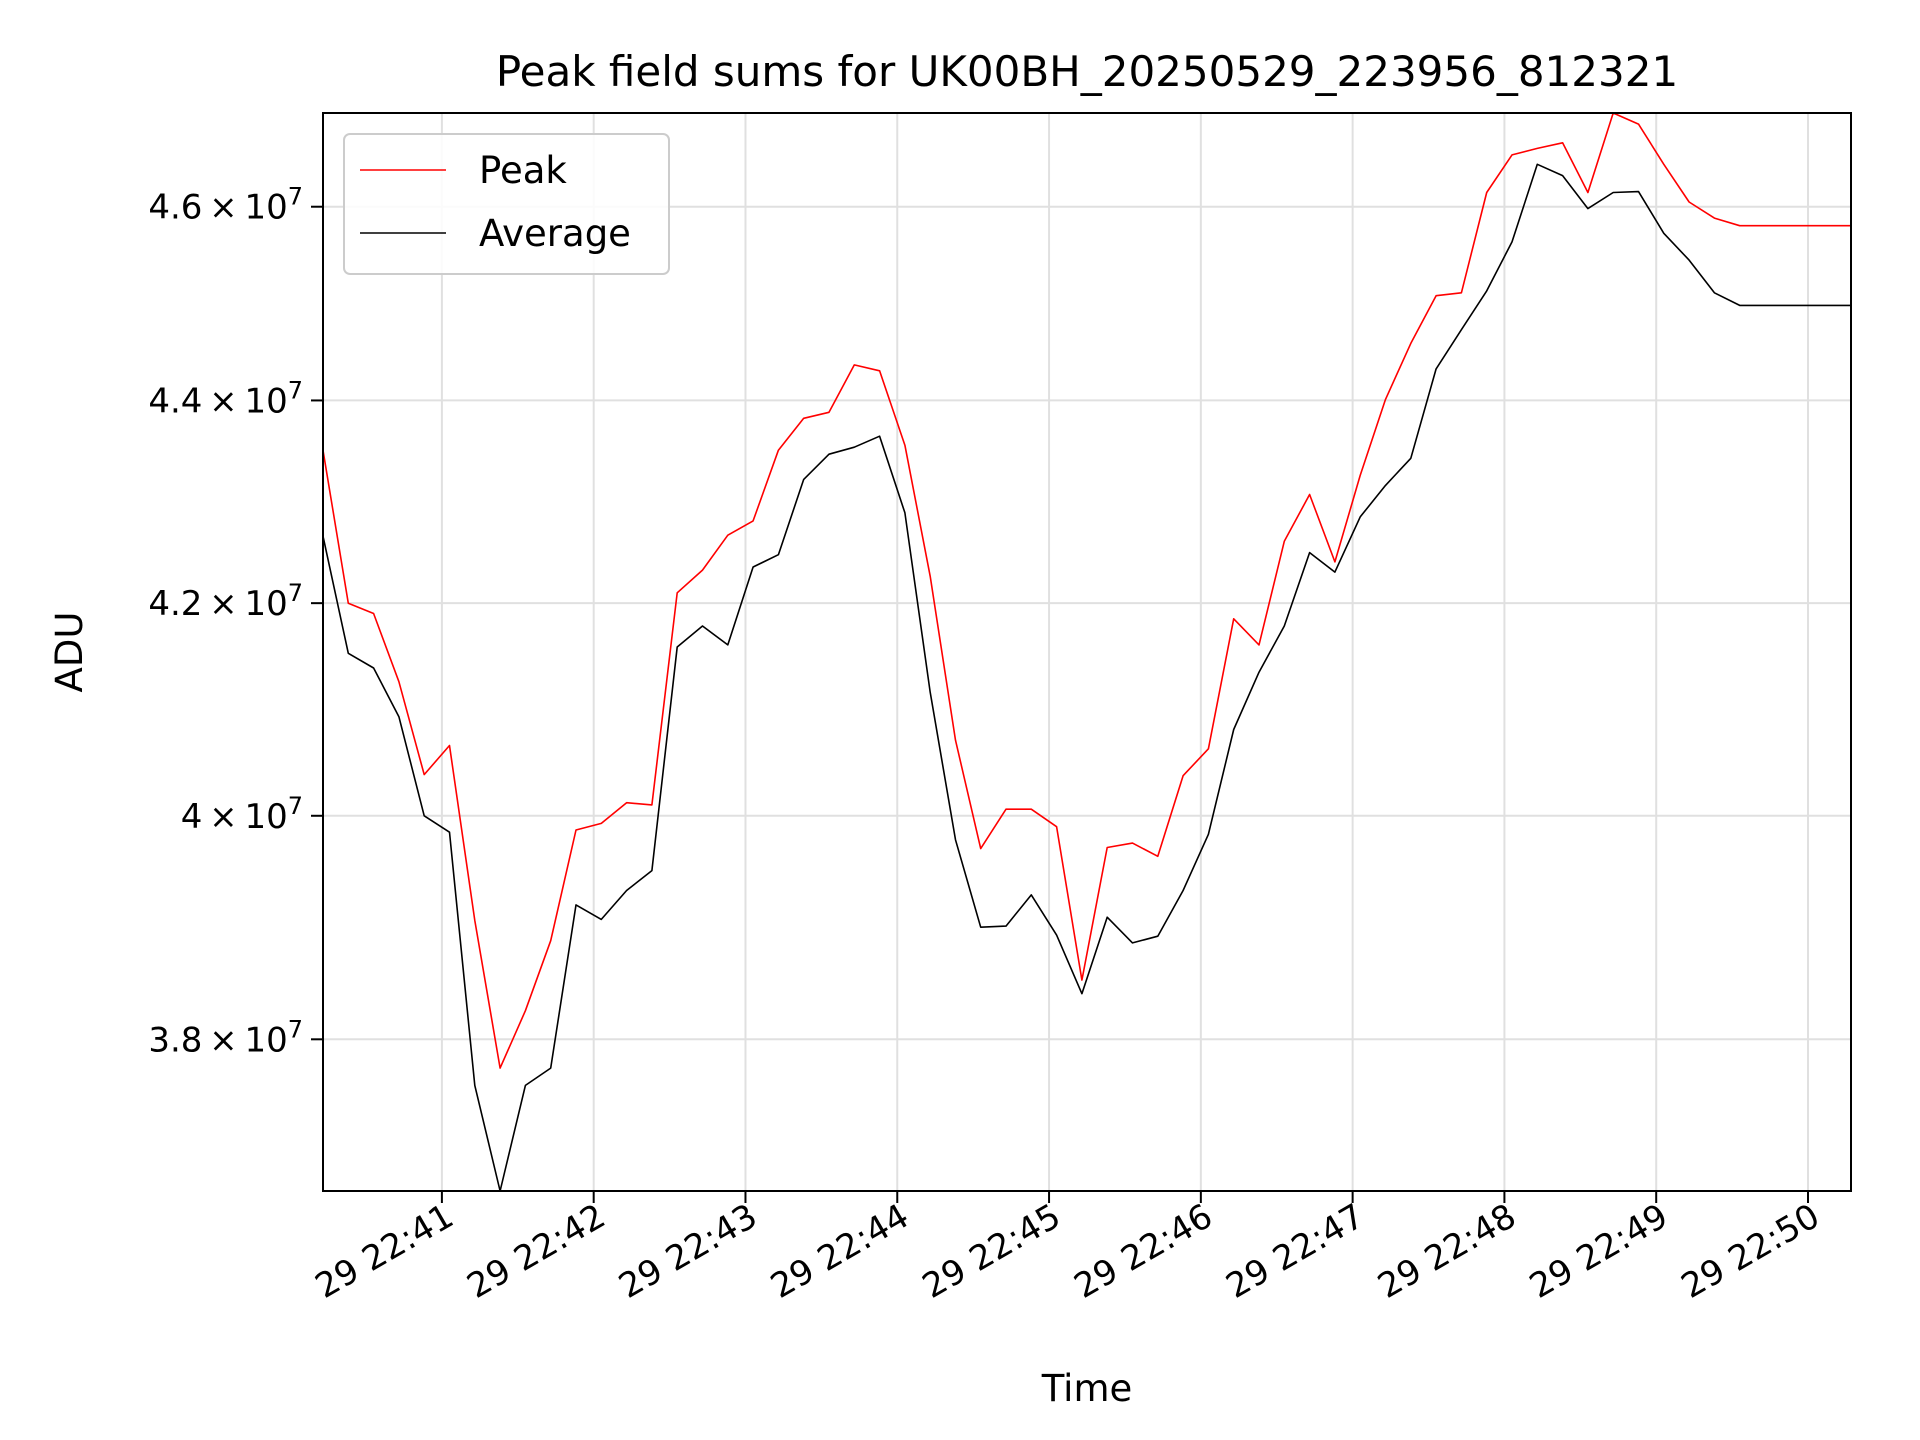 Image resolution: width=1920 pixels, height=1440 pixels. Describe the element at coordinates (1087, 1388) in the screenshot. I see `x-axis-label: Time` at that location.